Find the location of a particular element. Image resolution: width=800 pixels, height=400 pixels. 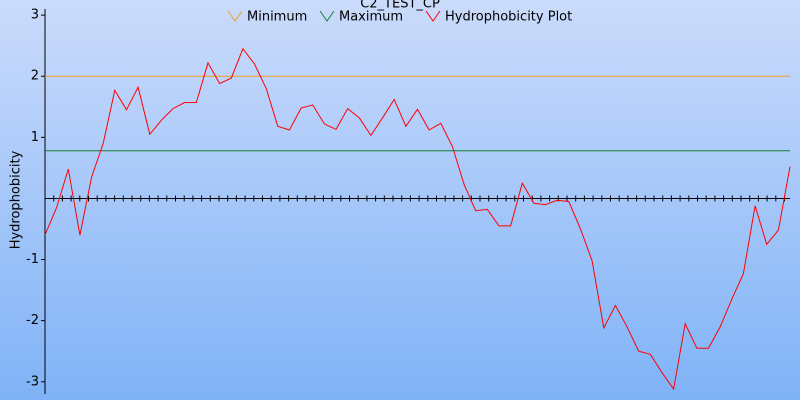

y-tick-label: 1 is located at coordinates (35, 137).